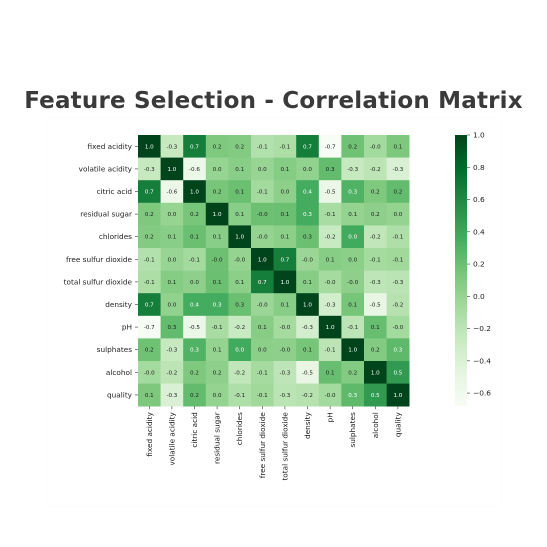 The height and width of the screenshot is (547, 547). I want to click on cell-annotation: 0.3, so click(307, 238).